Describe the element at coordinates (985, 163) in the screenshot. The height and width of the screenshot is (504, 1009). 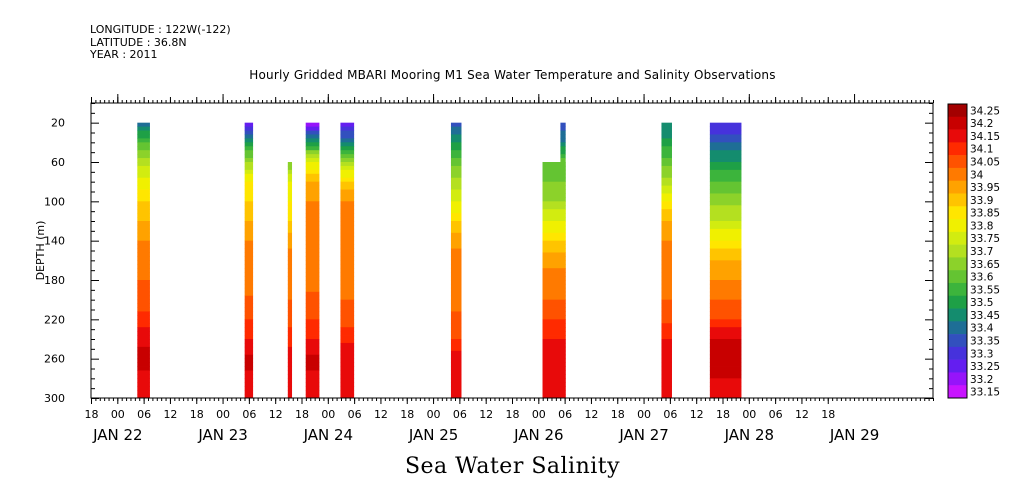
I see `colorbar-label: 34.05` at that location.